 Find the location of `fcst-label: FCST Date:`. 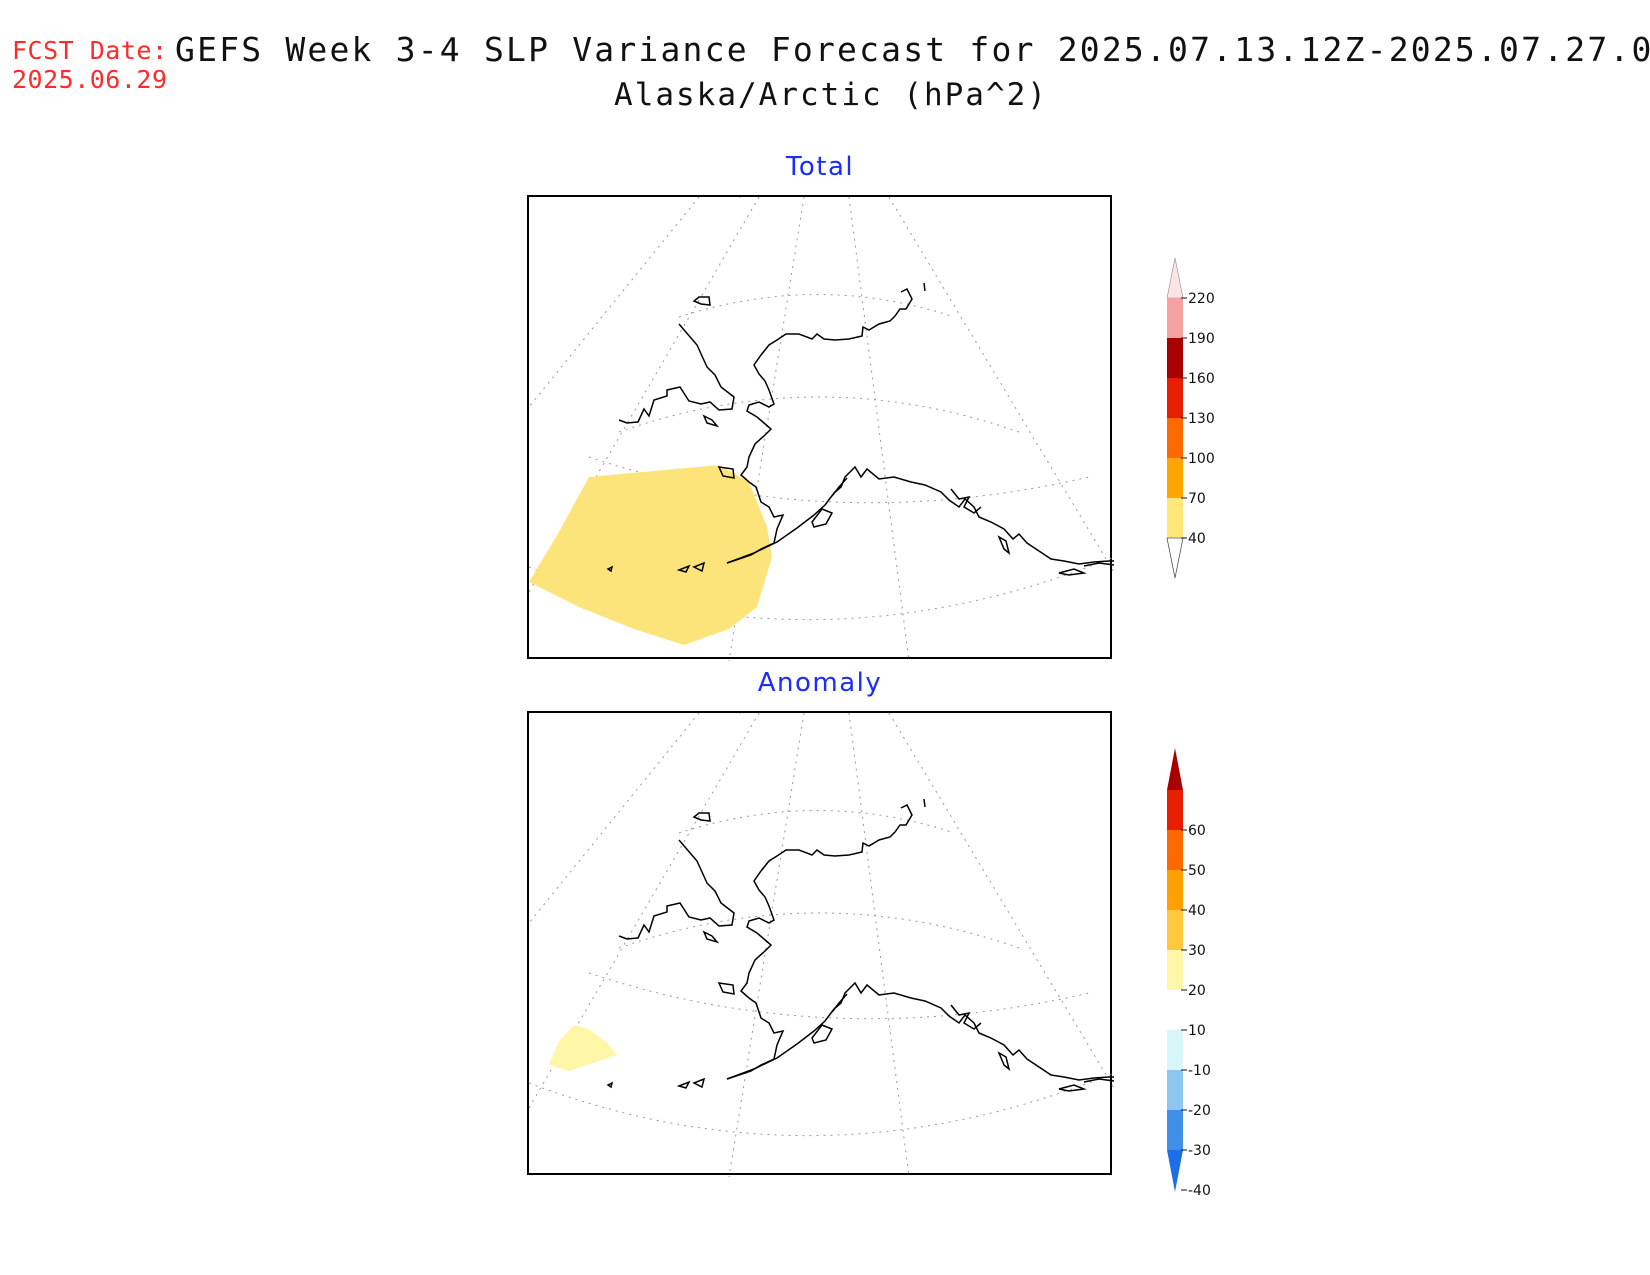

fcst-label: FCST Date: is located at coordinates (90, 50).